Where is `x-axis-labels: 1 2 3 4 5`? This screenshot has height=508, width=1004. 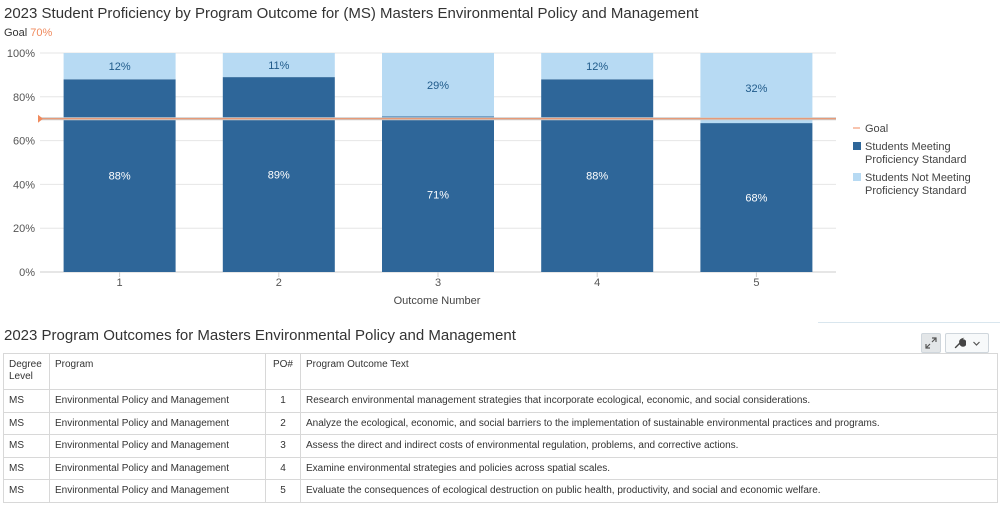
x-axis-labels: 1 2 3 4 5 is located at coordinates (438, 280).